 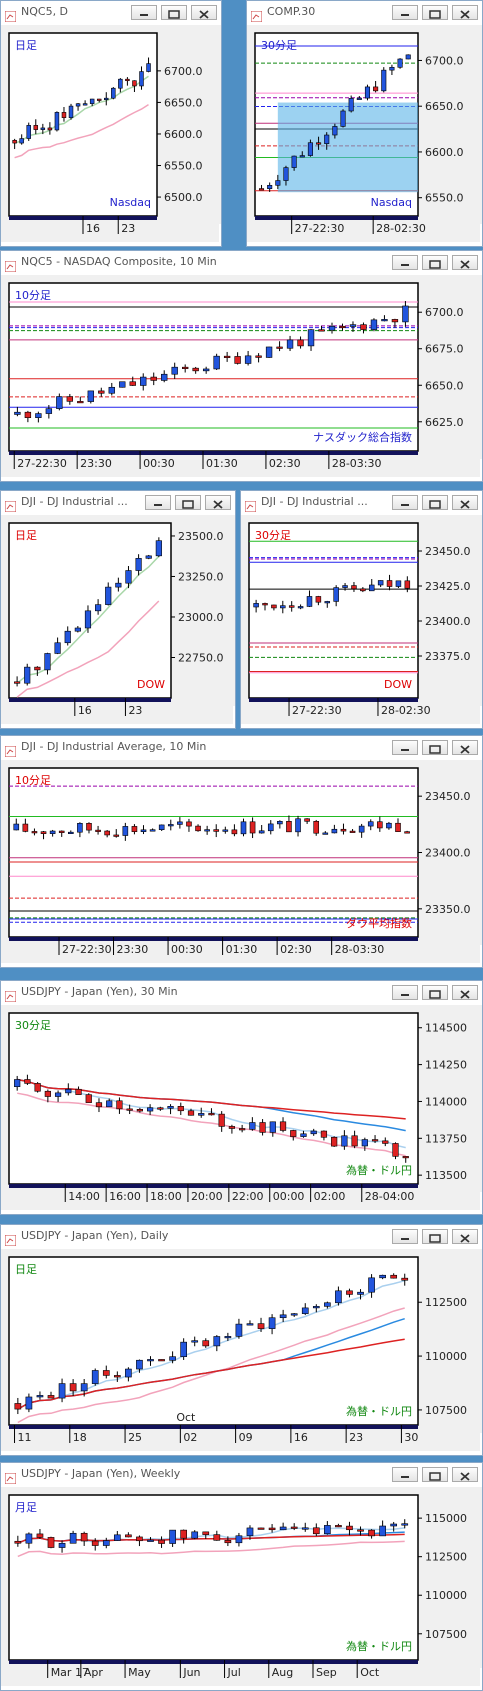 I want to click on title-bar: COMP.30, so click(x=364, y=13).